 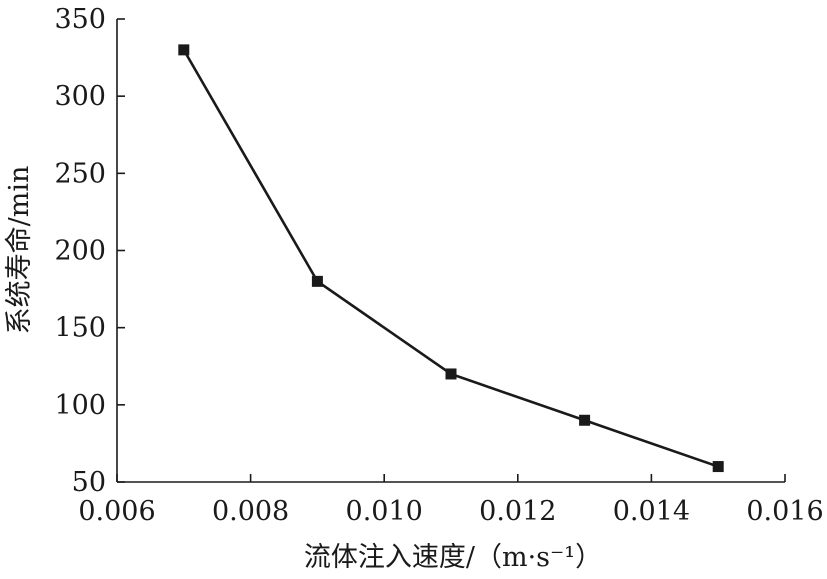 What do you see at coordinates (784, 511) in the screenshot?
I see `x-tick-label: 0.016` at bounding box center [784, 511].